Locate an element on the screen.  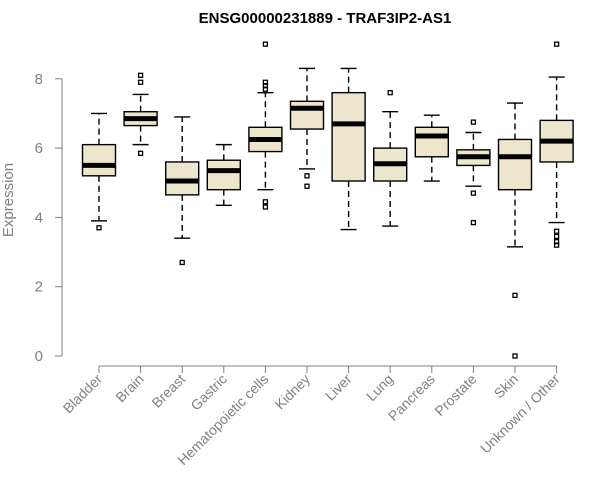
x-tick-label: Kidney is located at coordinates (293, 392).